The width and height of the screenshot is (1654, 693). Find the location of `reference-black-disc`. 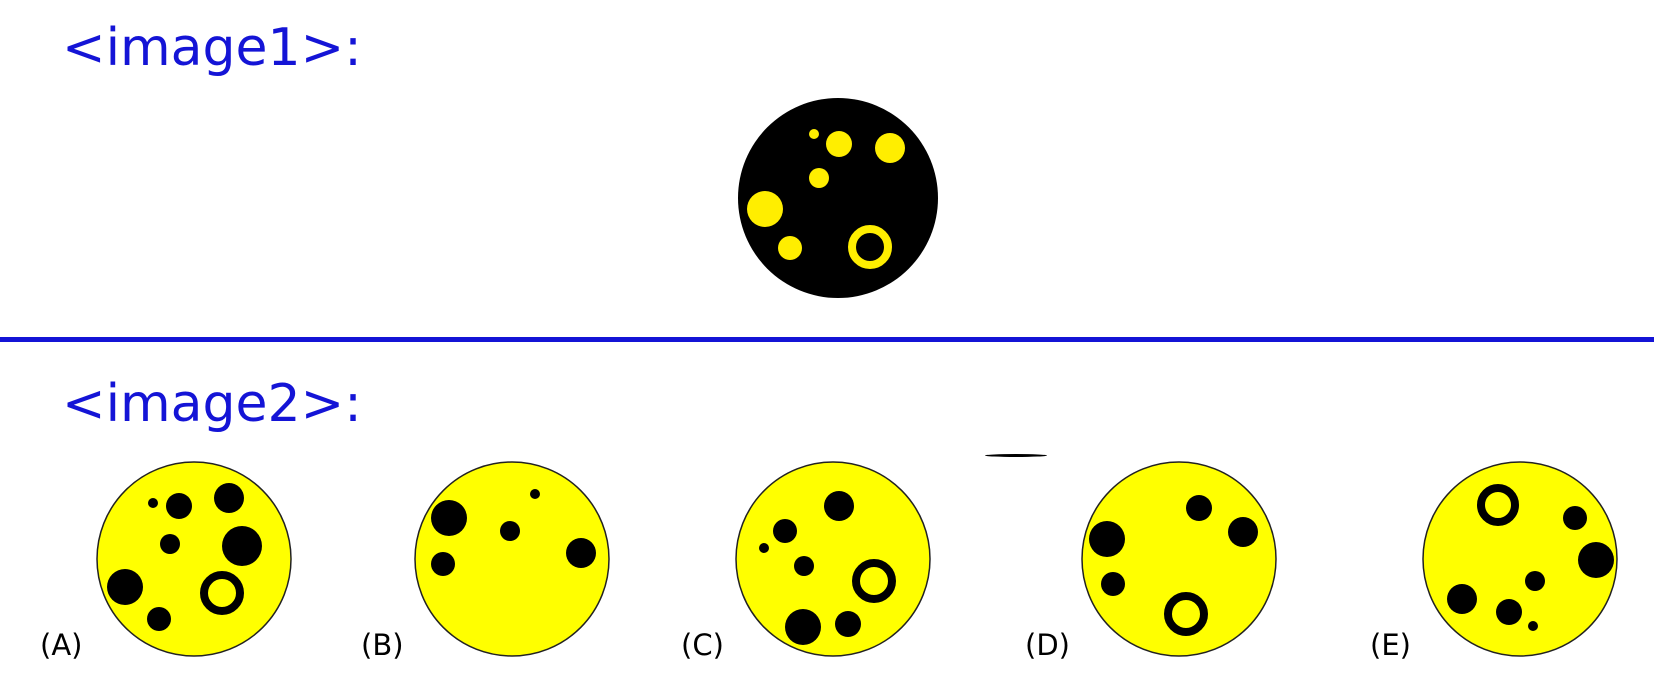

reference-black-disc is located at coordinates (838, 198).